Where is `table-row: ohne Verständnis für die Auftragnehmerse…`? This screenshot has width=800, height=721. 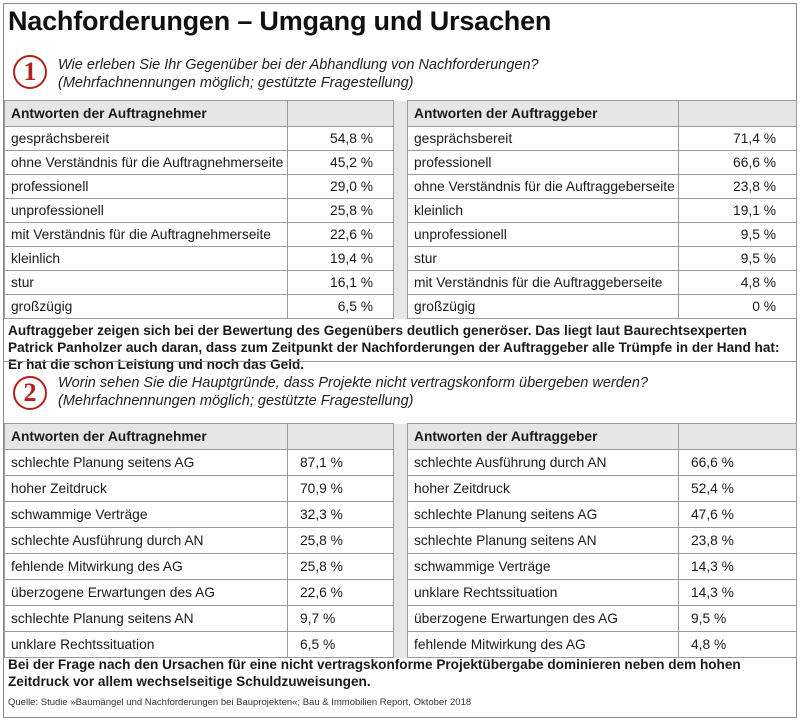 table-row: ohne Verständnis für die Auftragnehmerse… is located at coordinates (400, 162).